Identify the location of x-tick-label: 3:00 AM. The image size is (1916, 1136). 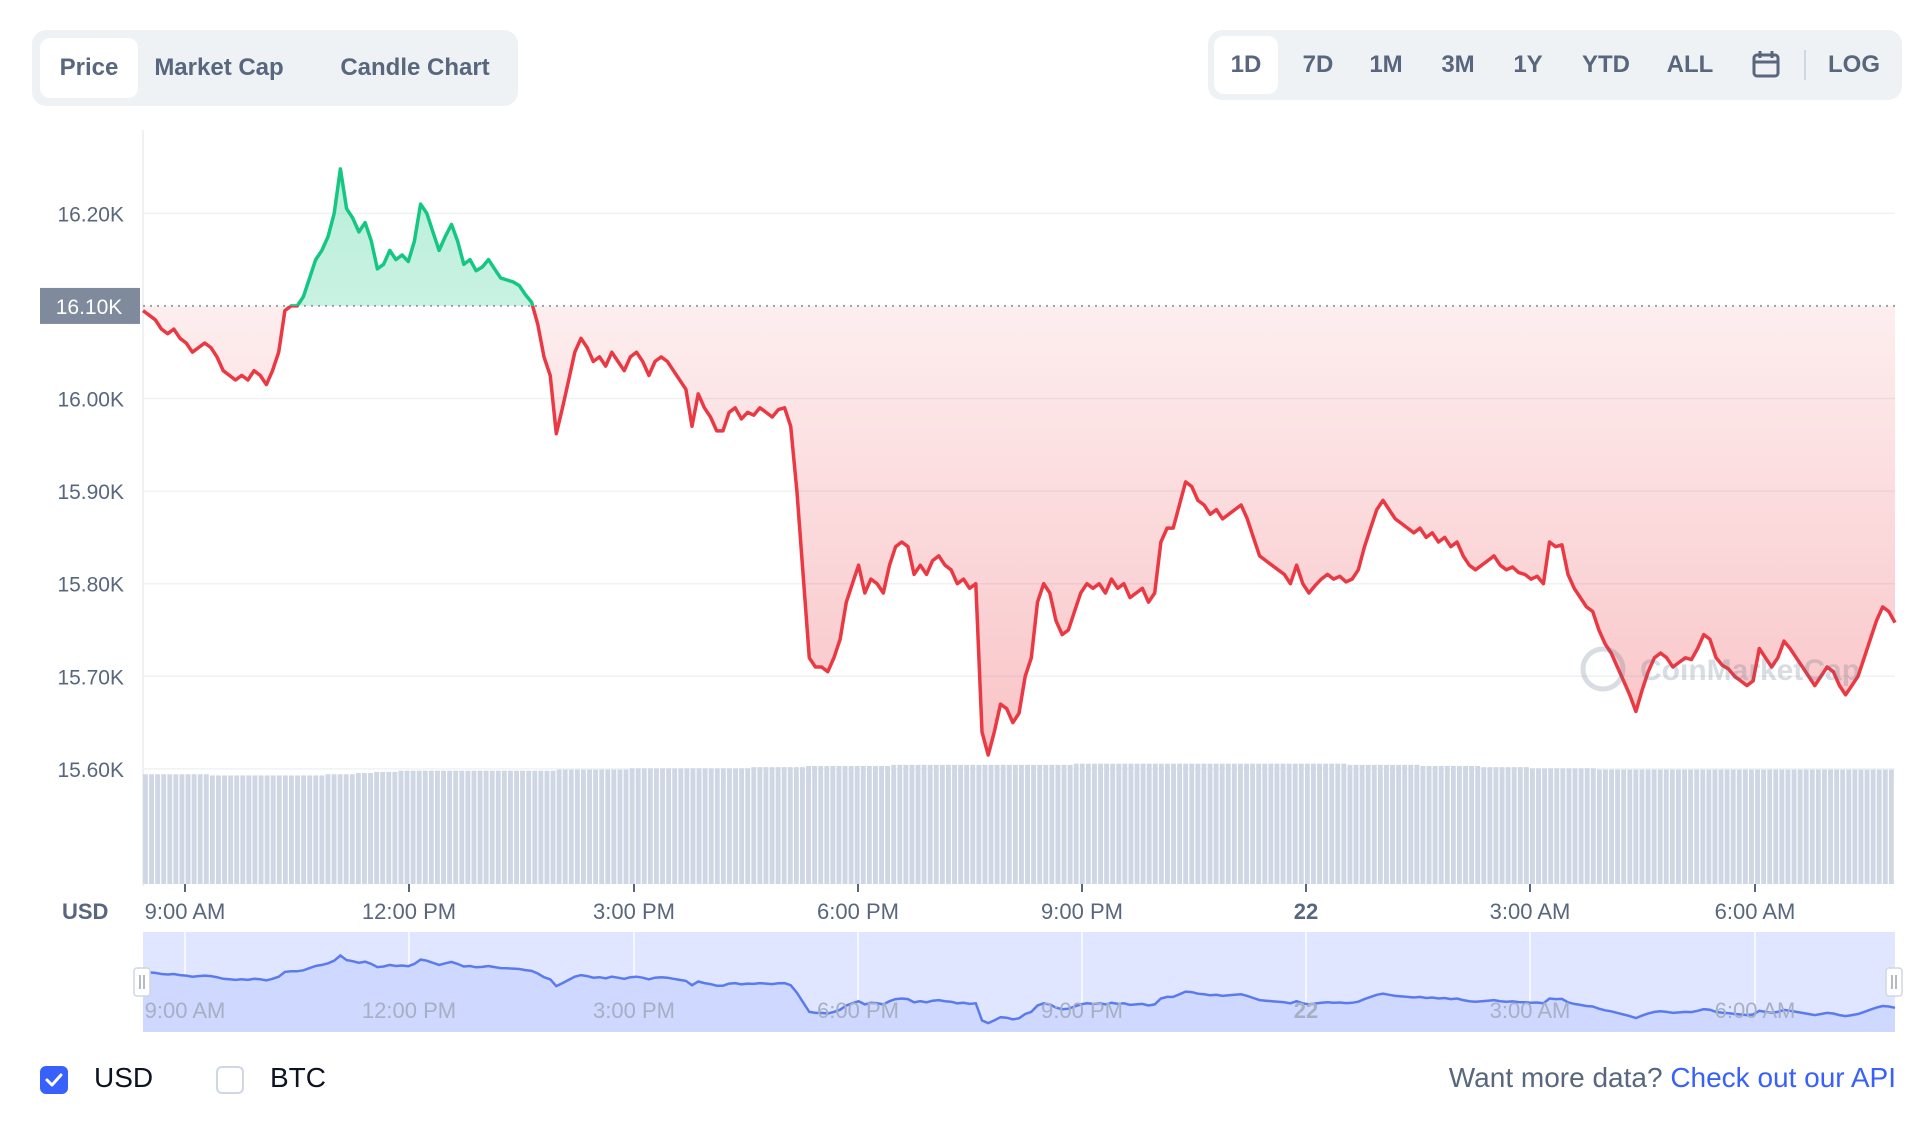
(1530, 911).